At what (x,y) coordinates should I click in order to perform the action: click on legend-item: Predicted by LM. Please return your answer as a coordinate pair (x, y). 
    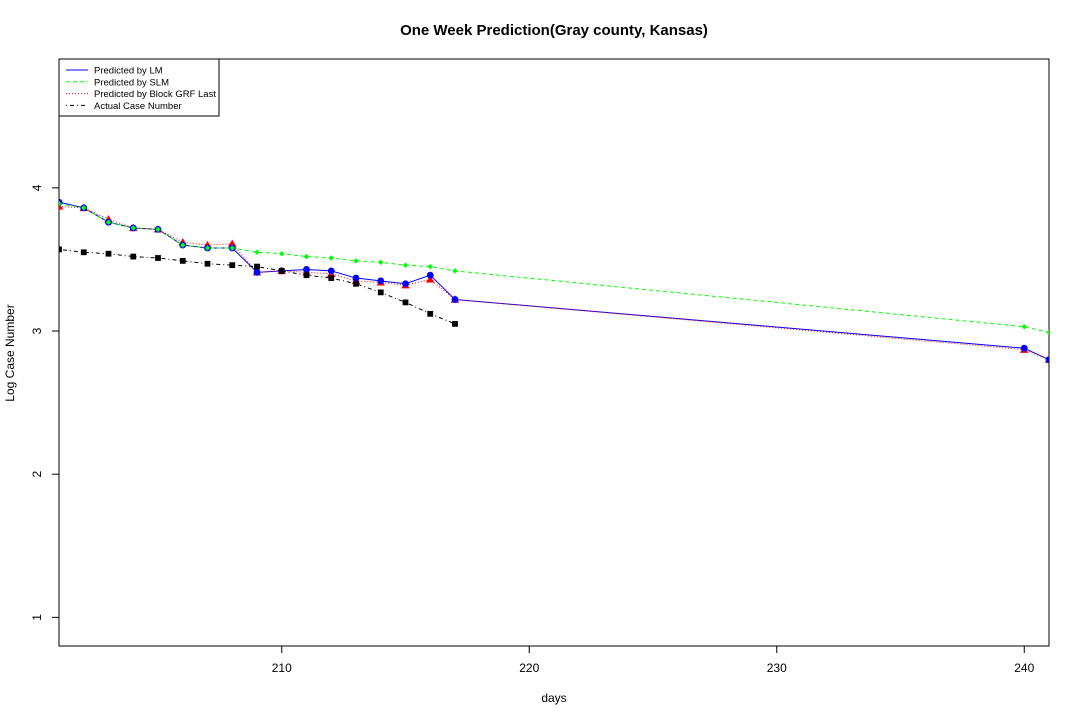
    Looking at the image, I should click on (114, 71).